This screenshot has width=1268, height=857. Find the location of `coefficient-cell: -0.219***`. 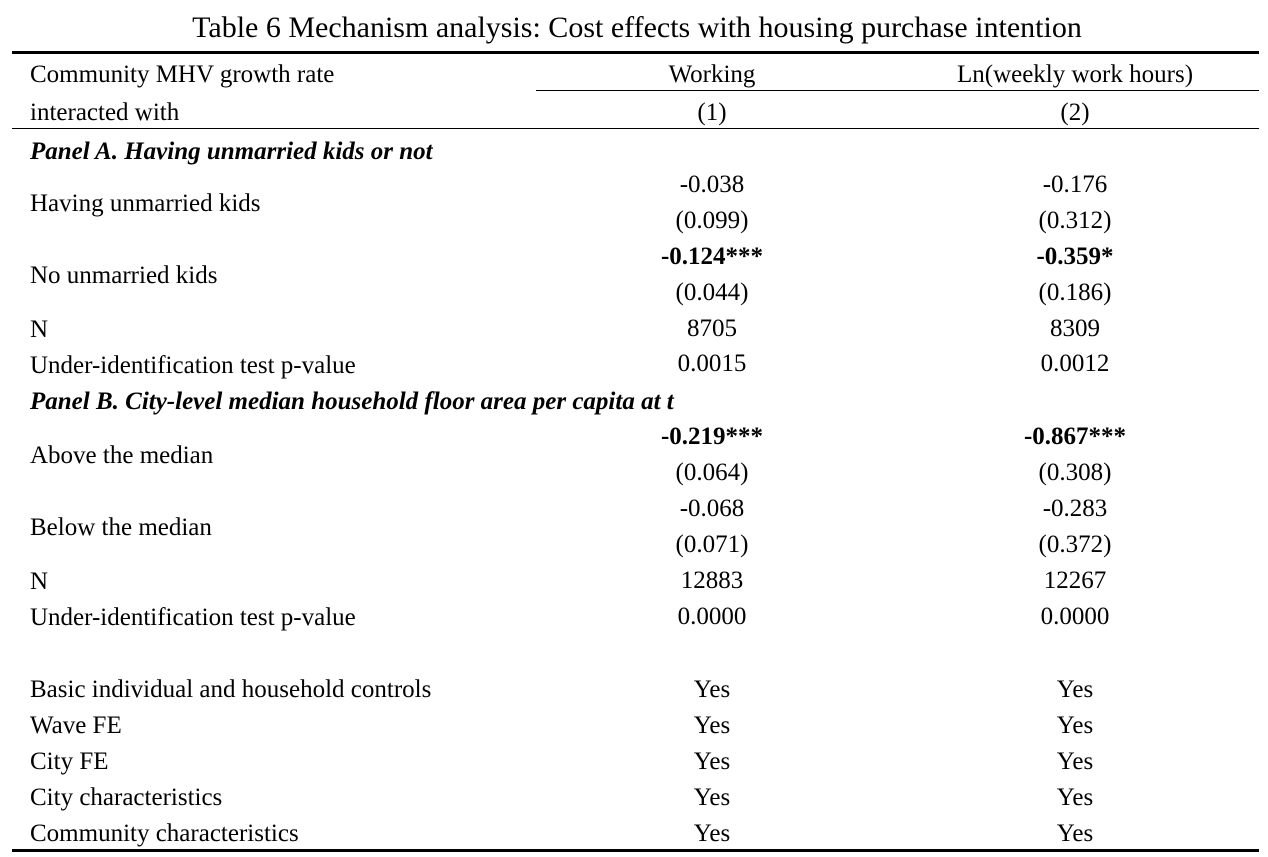

coefficient-cell: -0.219*** is located at coordinates (712, 436).